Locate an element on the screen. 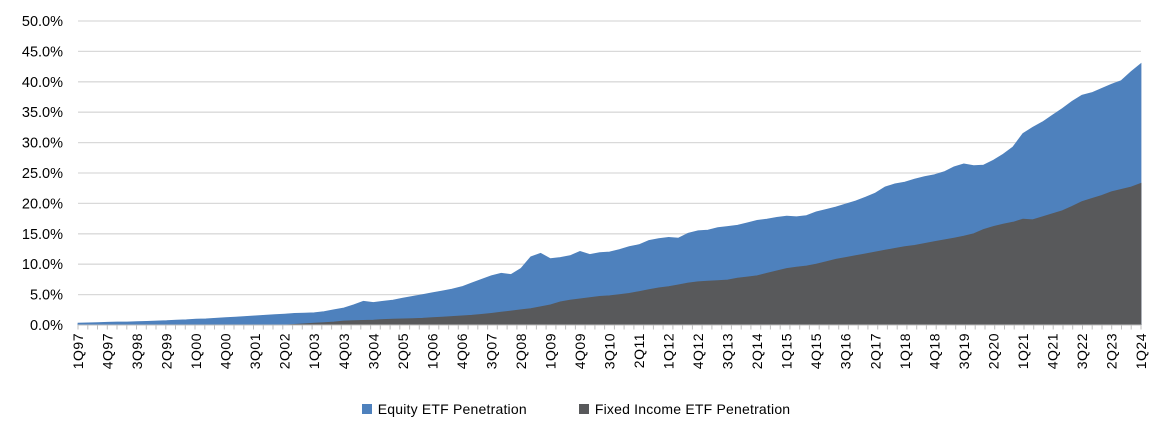 The height and width of the screenshot is (447, 1152). svg-text: 4Q97 is located at coordinates (108, 351).